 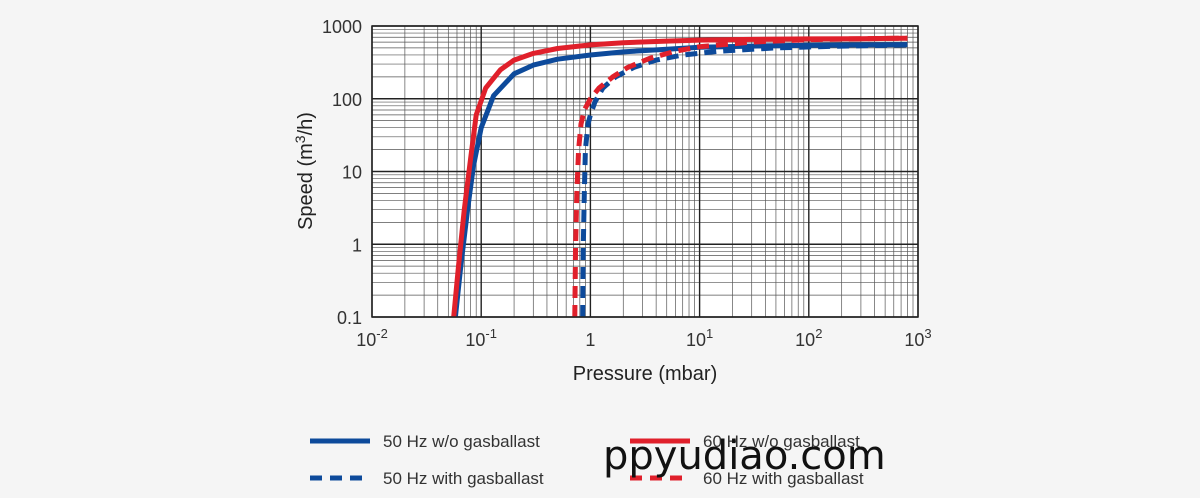 I want to click on x-tick-label: 10¹, so click(x=699, y=338).